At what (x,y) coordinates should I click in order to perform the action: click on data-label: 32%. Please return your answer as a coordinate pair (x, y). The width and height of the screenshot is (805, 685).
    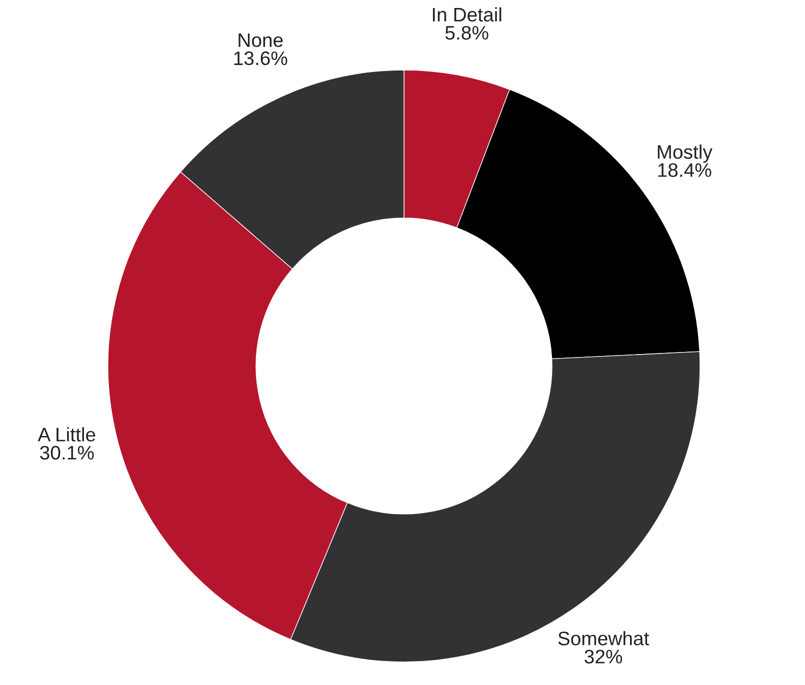
    Looking at the image, I should click on (603, 657).